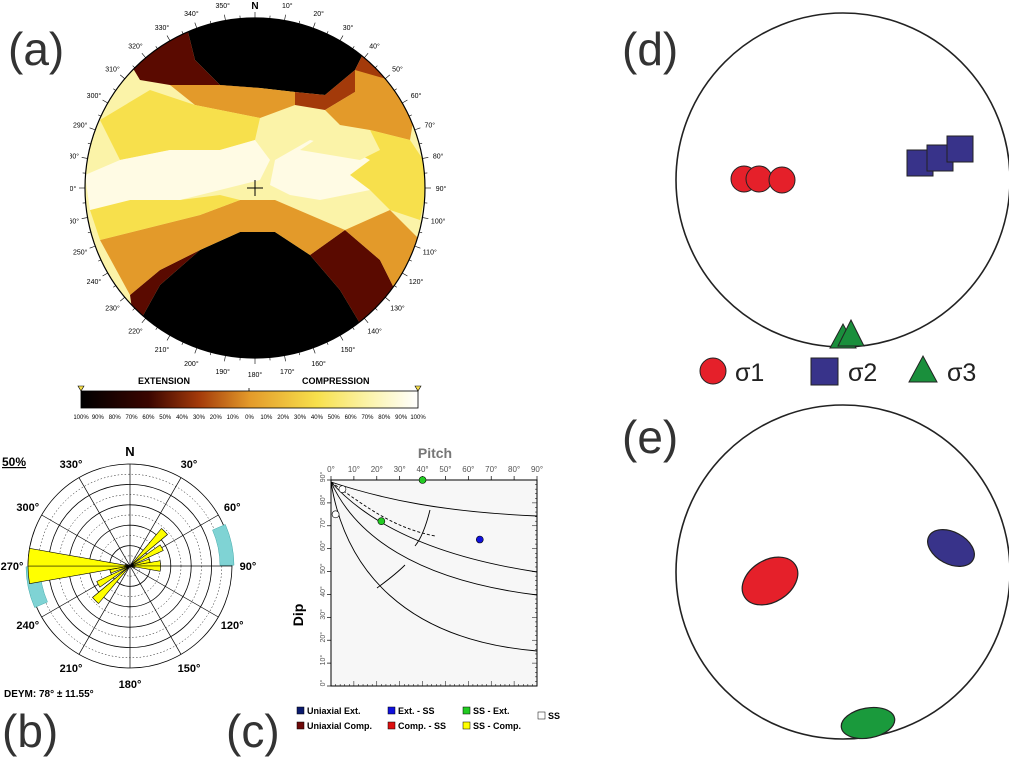 This screenshot has height=758, width=1009. I want to click on rose-azimuth-label: 30°, so click(189, 465).